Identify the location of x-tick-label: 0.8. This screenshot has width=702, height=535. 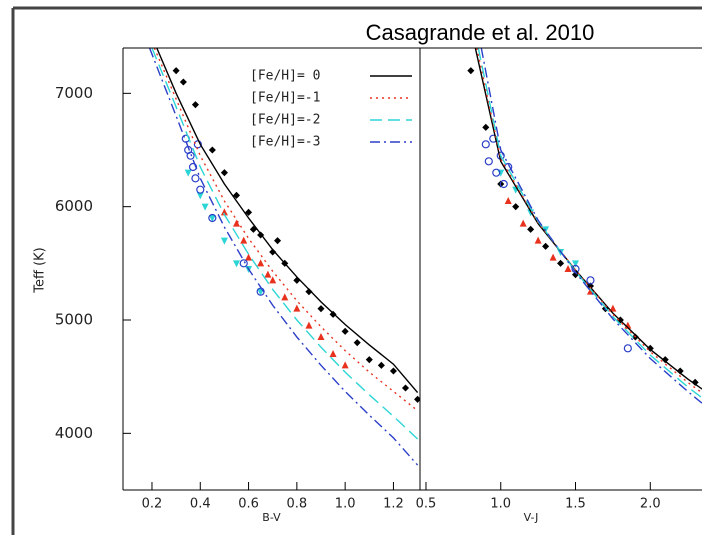
(297, 504).